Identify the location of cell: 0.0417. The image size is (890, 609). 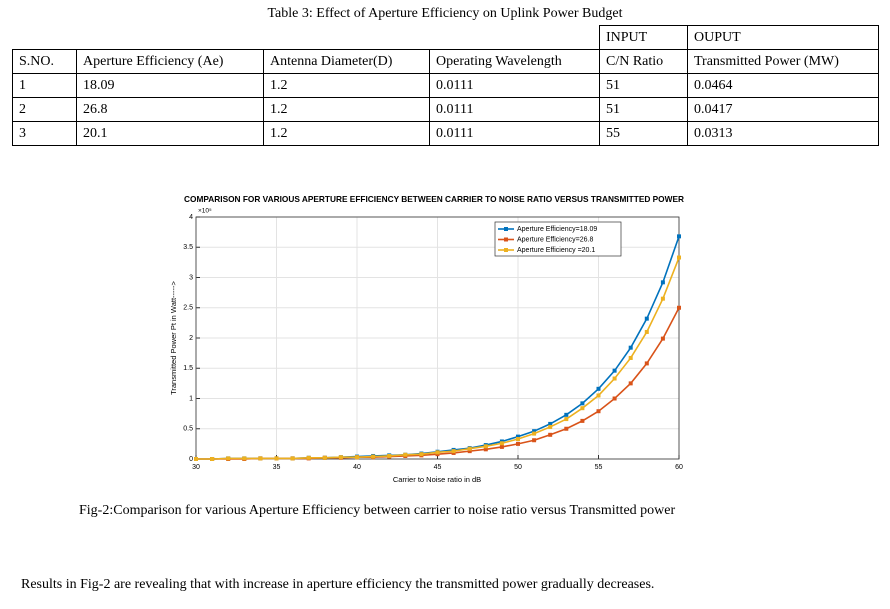
(783, 109).